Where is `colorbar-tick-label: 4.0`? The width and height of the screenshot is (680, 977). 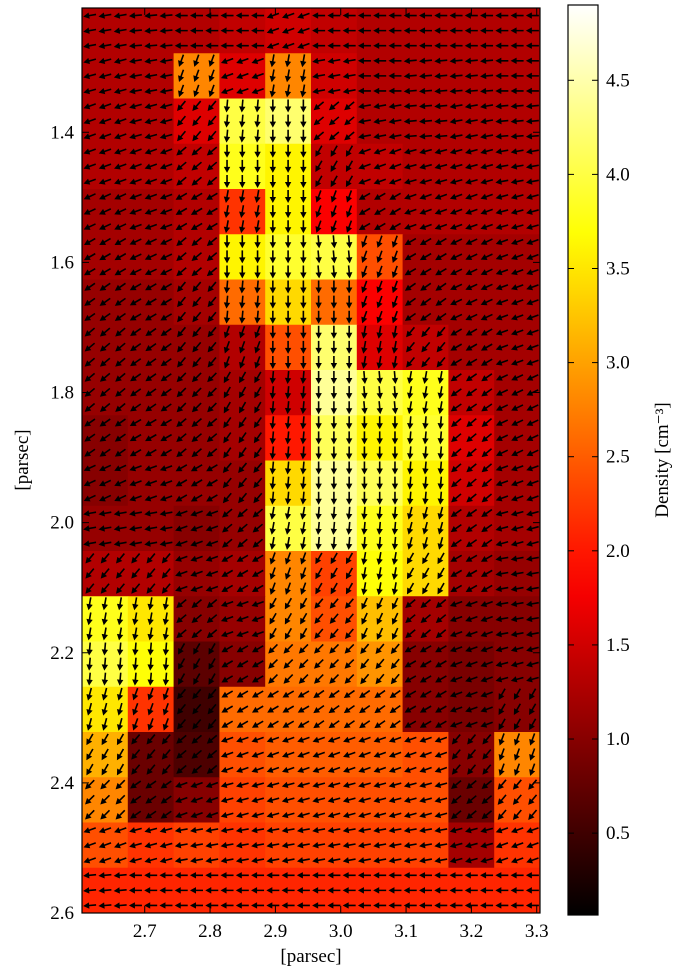
colorbar-tick-label: 4.0 is located at coordinates (618, 174).